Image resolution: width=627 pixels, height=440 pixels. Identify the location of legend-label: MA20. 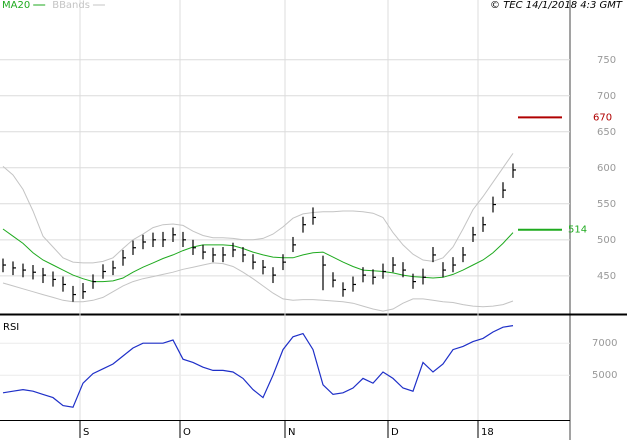
(16, 5).